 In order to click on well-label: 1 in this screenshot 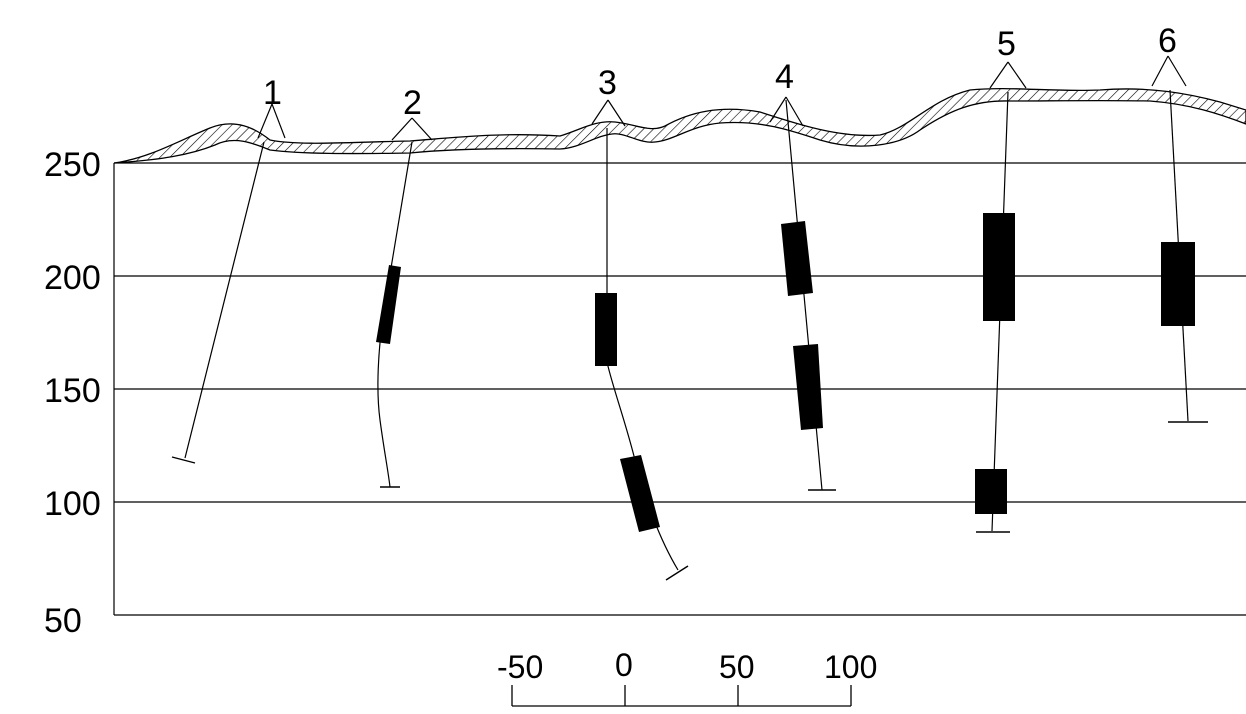, I will do `click(272, 93)`.